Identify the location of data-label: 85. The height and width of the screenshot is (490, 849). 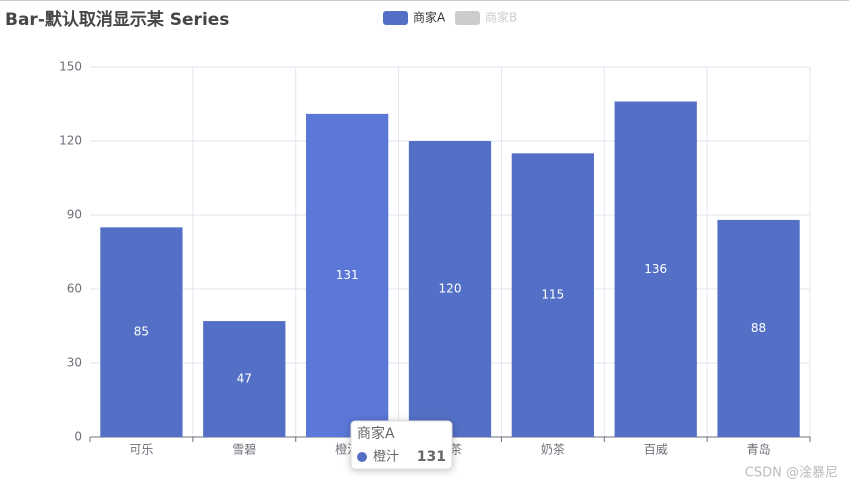
(141, 332).